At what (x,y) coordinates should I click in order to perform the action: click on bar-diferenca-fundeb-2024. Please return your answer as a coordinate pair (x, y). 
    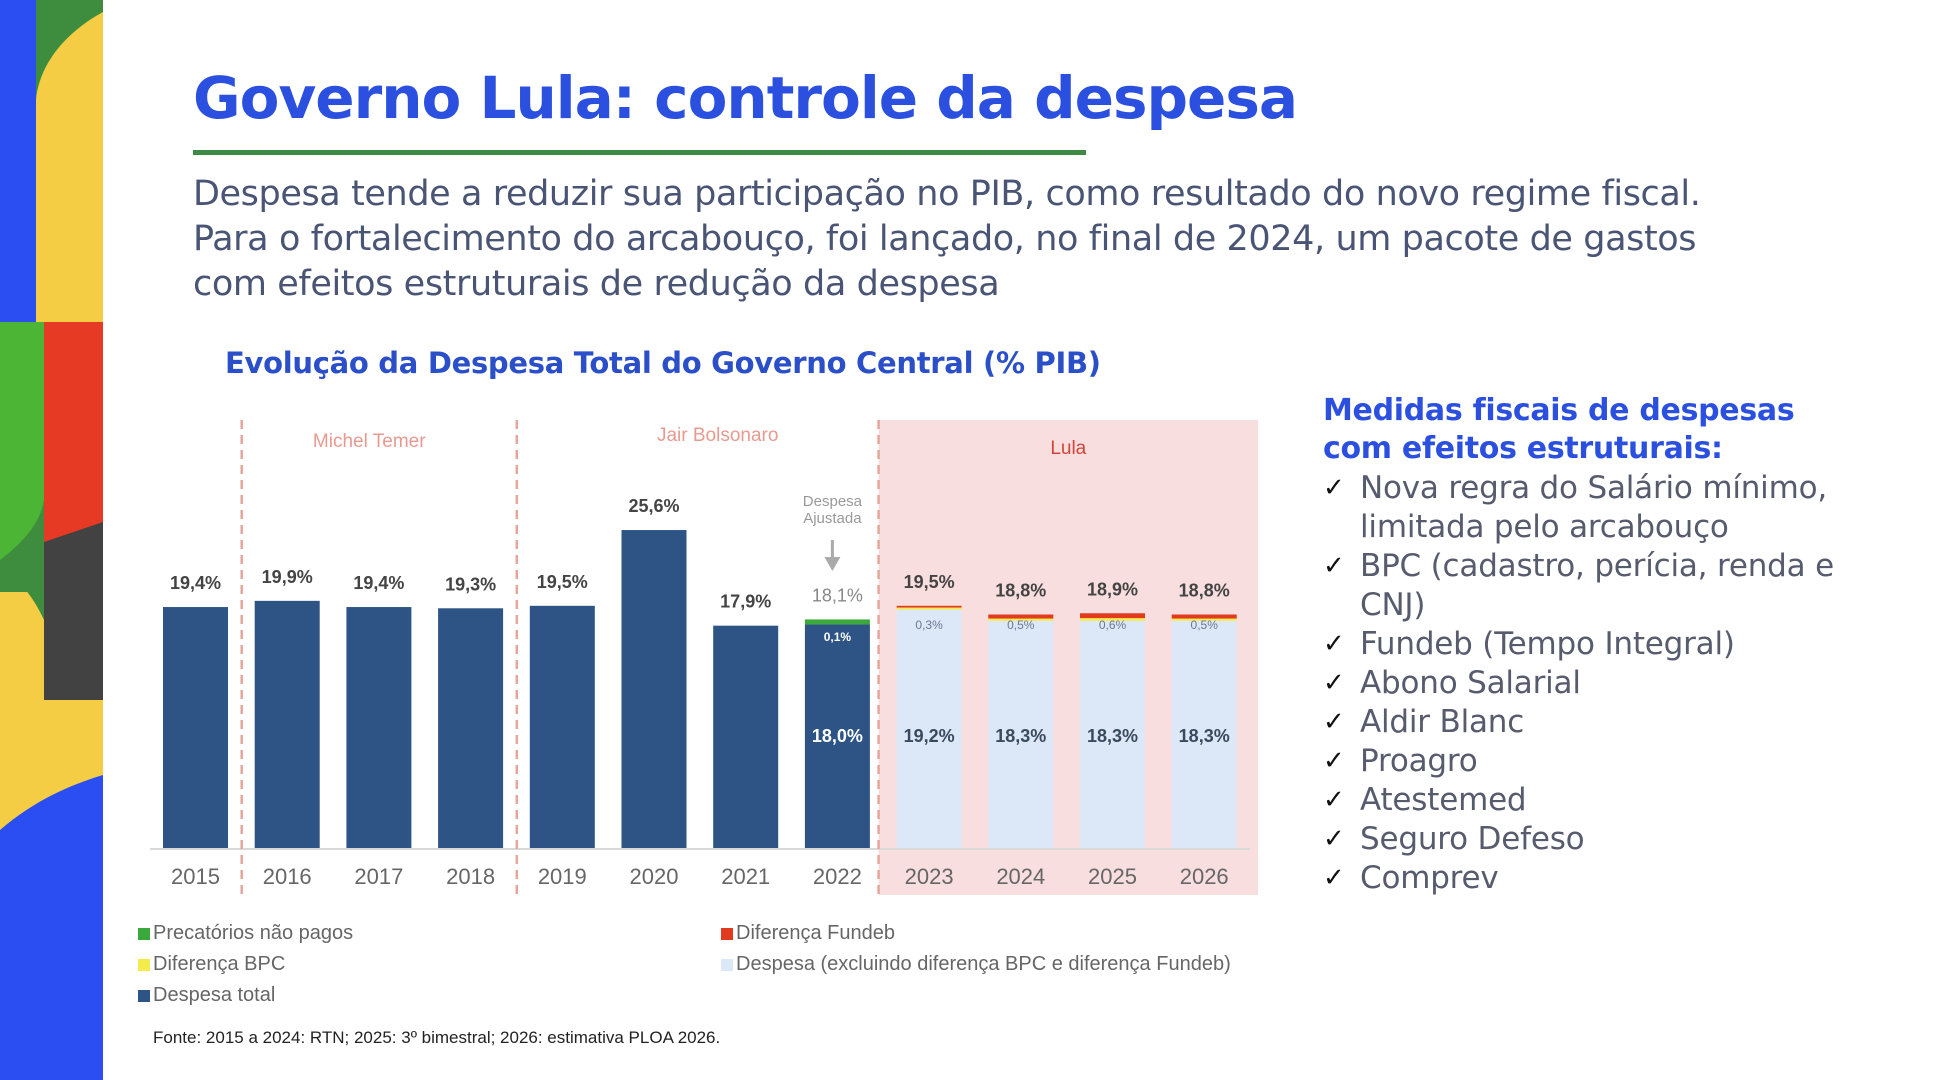
    Looking at the image, I should click on (1021, 616).